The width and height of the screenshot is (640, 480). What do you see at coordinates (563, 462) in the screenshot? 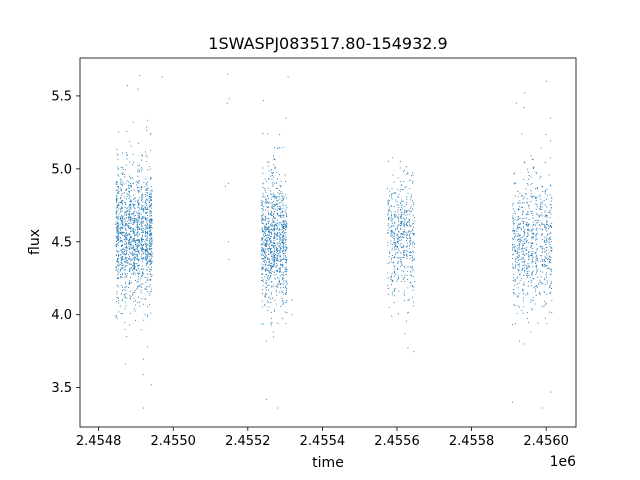
I see `x-offset-label: 1e6` at bounding box center [563, 462].